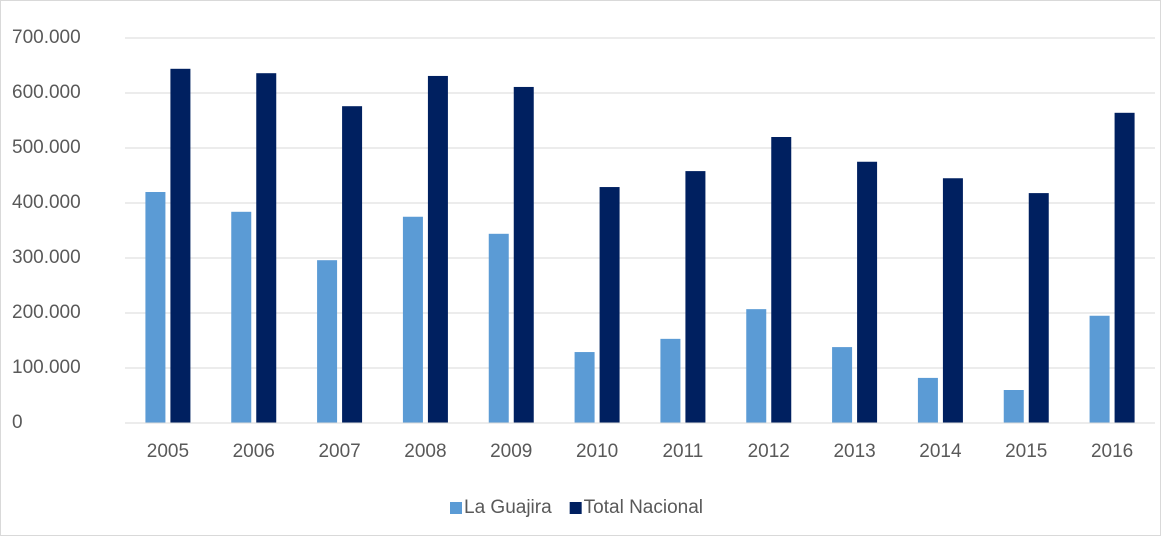 This screenshot has height=537, width=1170. I want to click on legend-label: Total Nacional, so click(643, 507).